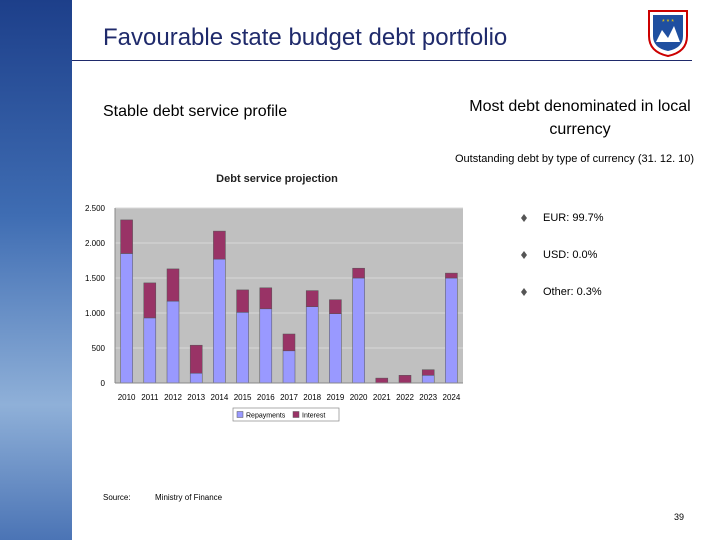 Image resolution: width=720 pixels, height=540 pixels. Describe the element at coordinates (189, 497) in the screenshot. I see `source-text: Ministry of Finance` at that location.